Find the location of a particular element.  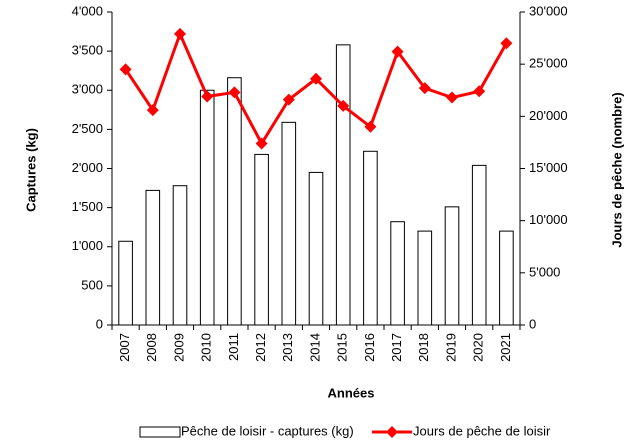

y2-tick-label: 10'000 is located at coordinates (548, 219).